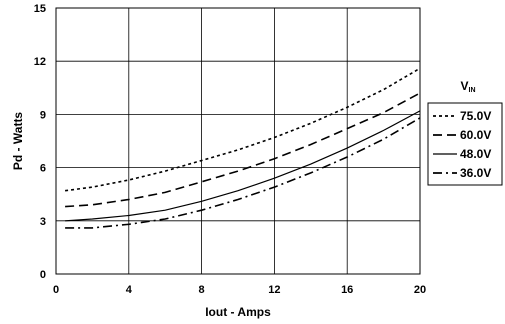 The height and width of the screenshot is (324, 505). What do you see at coordinates (475, 154) in the screenshot?
I see `legend-label: 48.0V` at bounding box center [475, 154].